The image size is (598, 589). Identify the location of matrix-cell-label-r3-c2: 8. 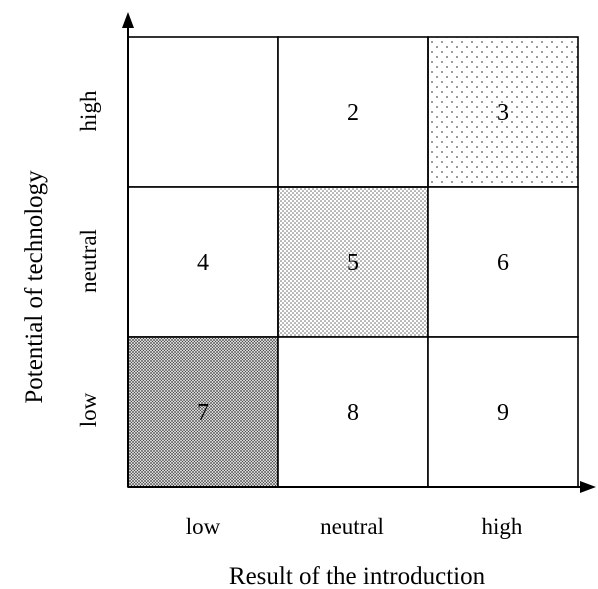
(353, 413).